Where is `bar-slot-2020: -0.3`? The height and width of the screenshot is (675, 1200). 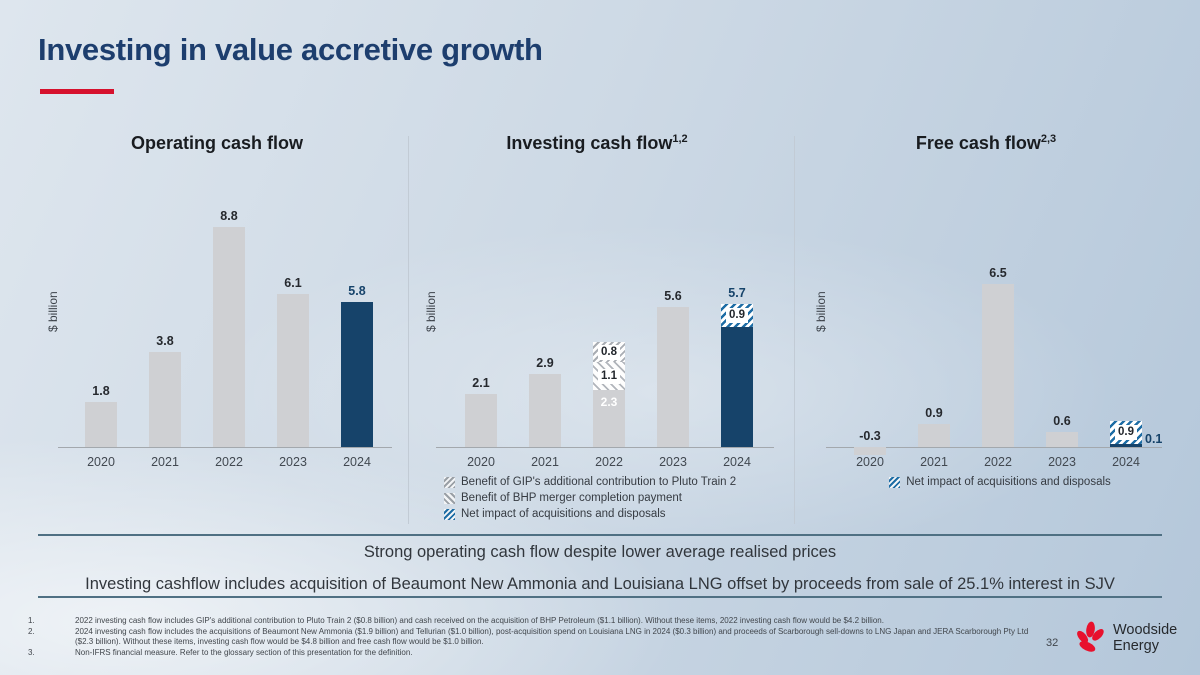
bar-slot-2020: -0.3 is located at coordinates (870, 307).